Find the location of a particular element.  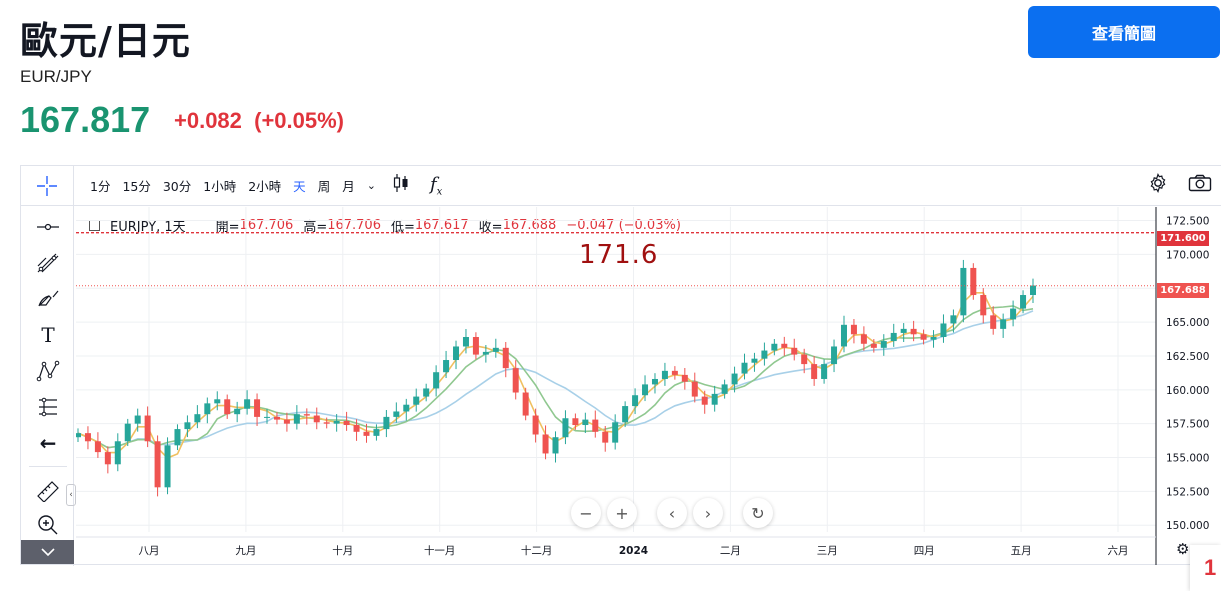

back-arrow-icon: ← is located at coordinates (48, 443).